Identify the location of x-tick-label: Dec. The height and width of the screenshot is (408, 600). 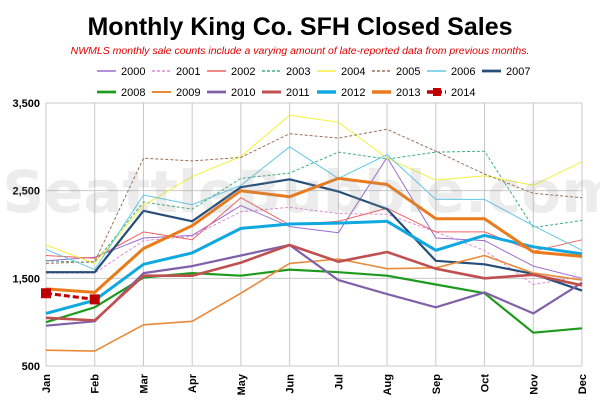
(583, 384).